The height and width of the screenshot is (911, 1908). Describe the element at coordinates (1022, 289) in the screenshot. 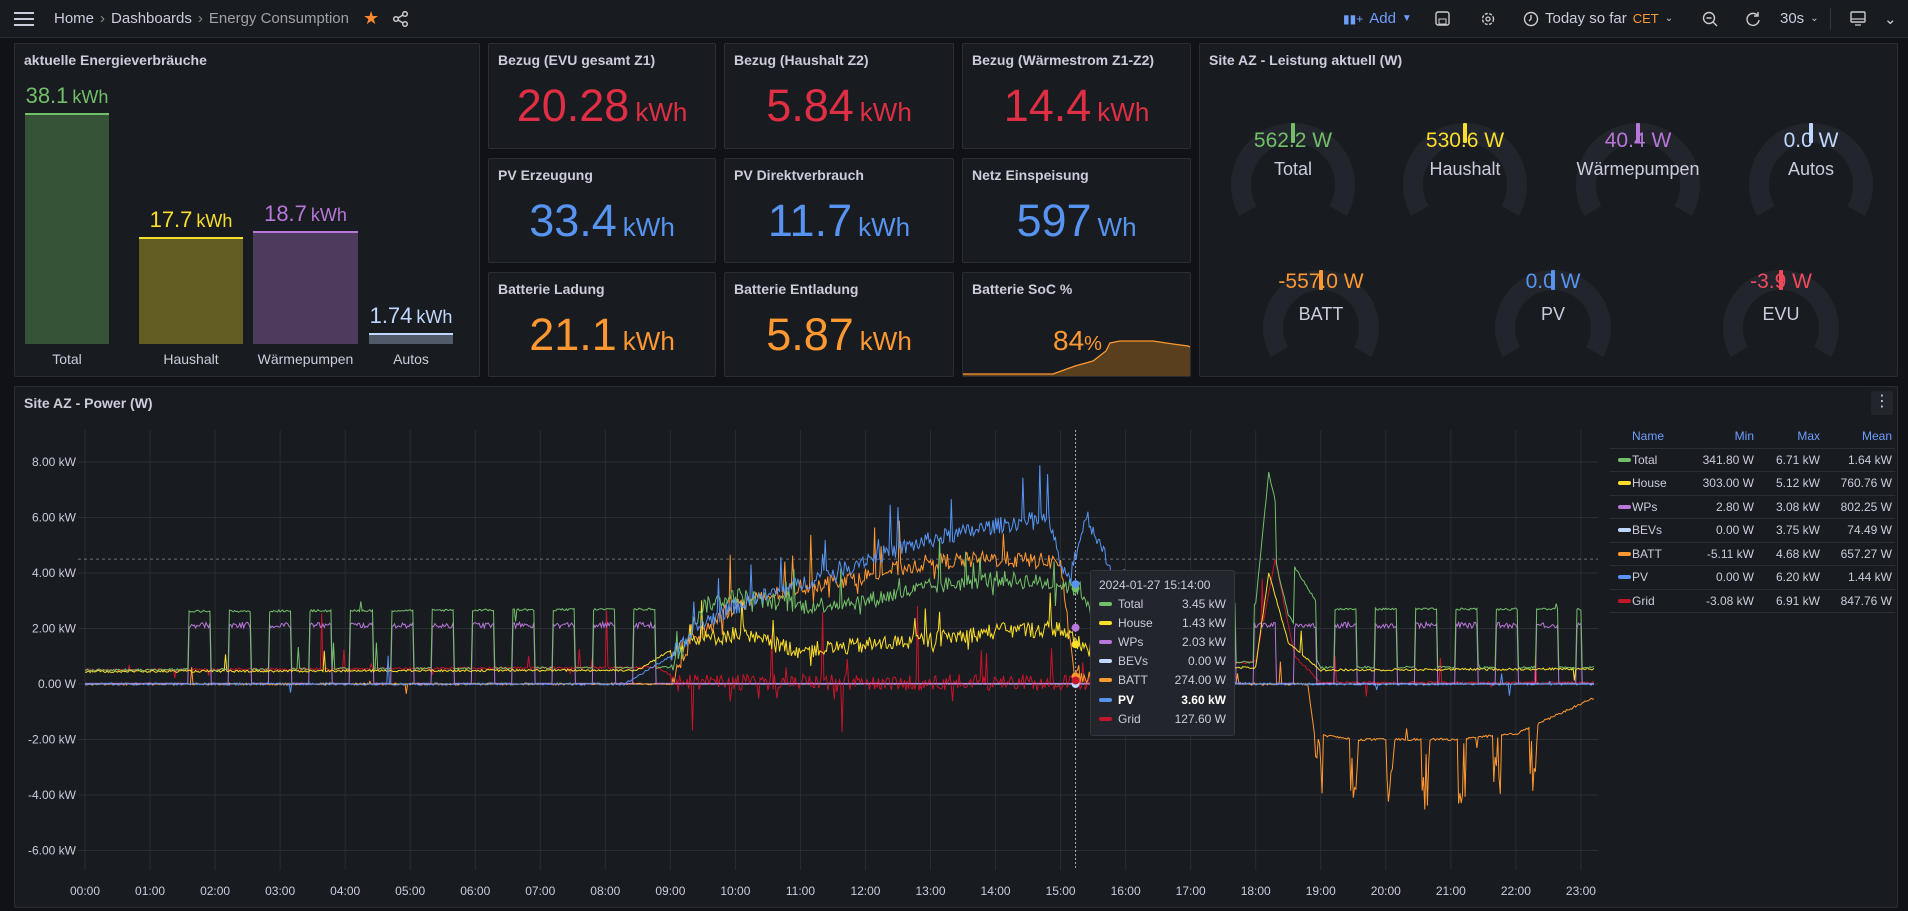

I see `stat-title: Batterie SoC %` at that location.